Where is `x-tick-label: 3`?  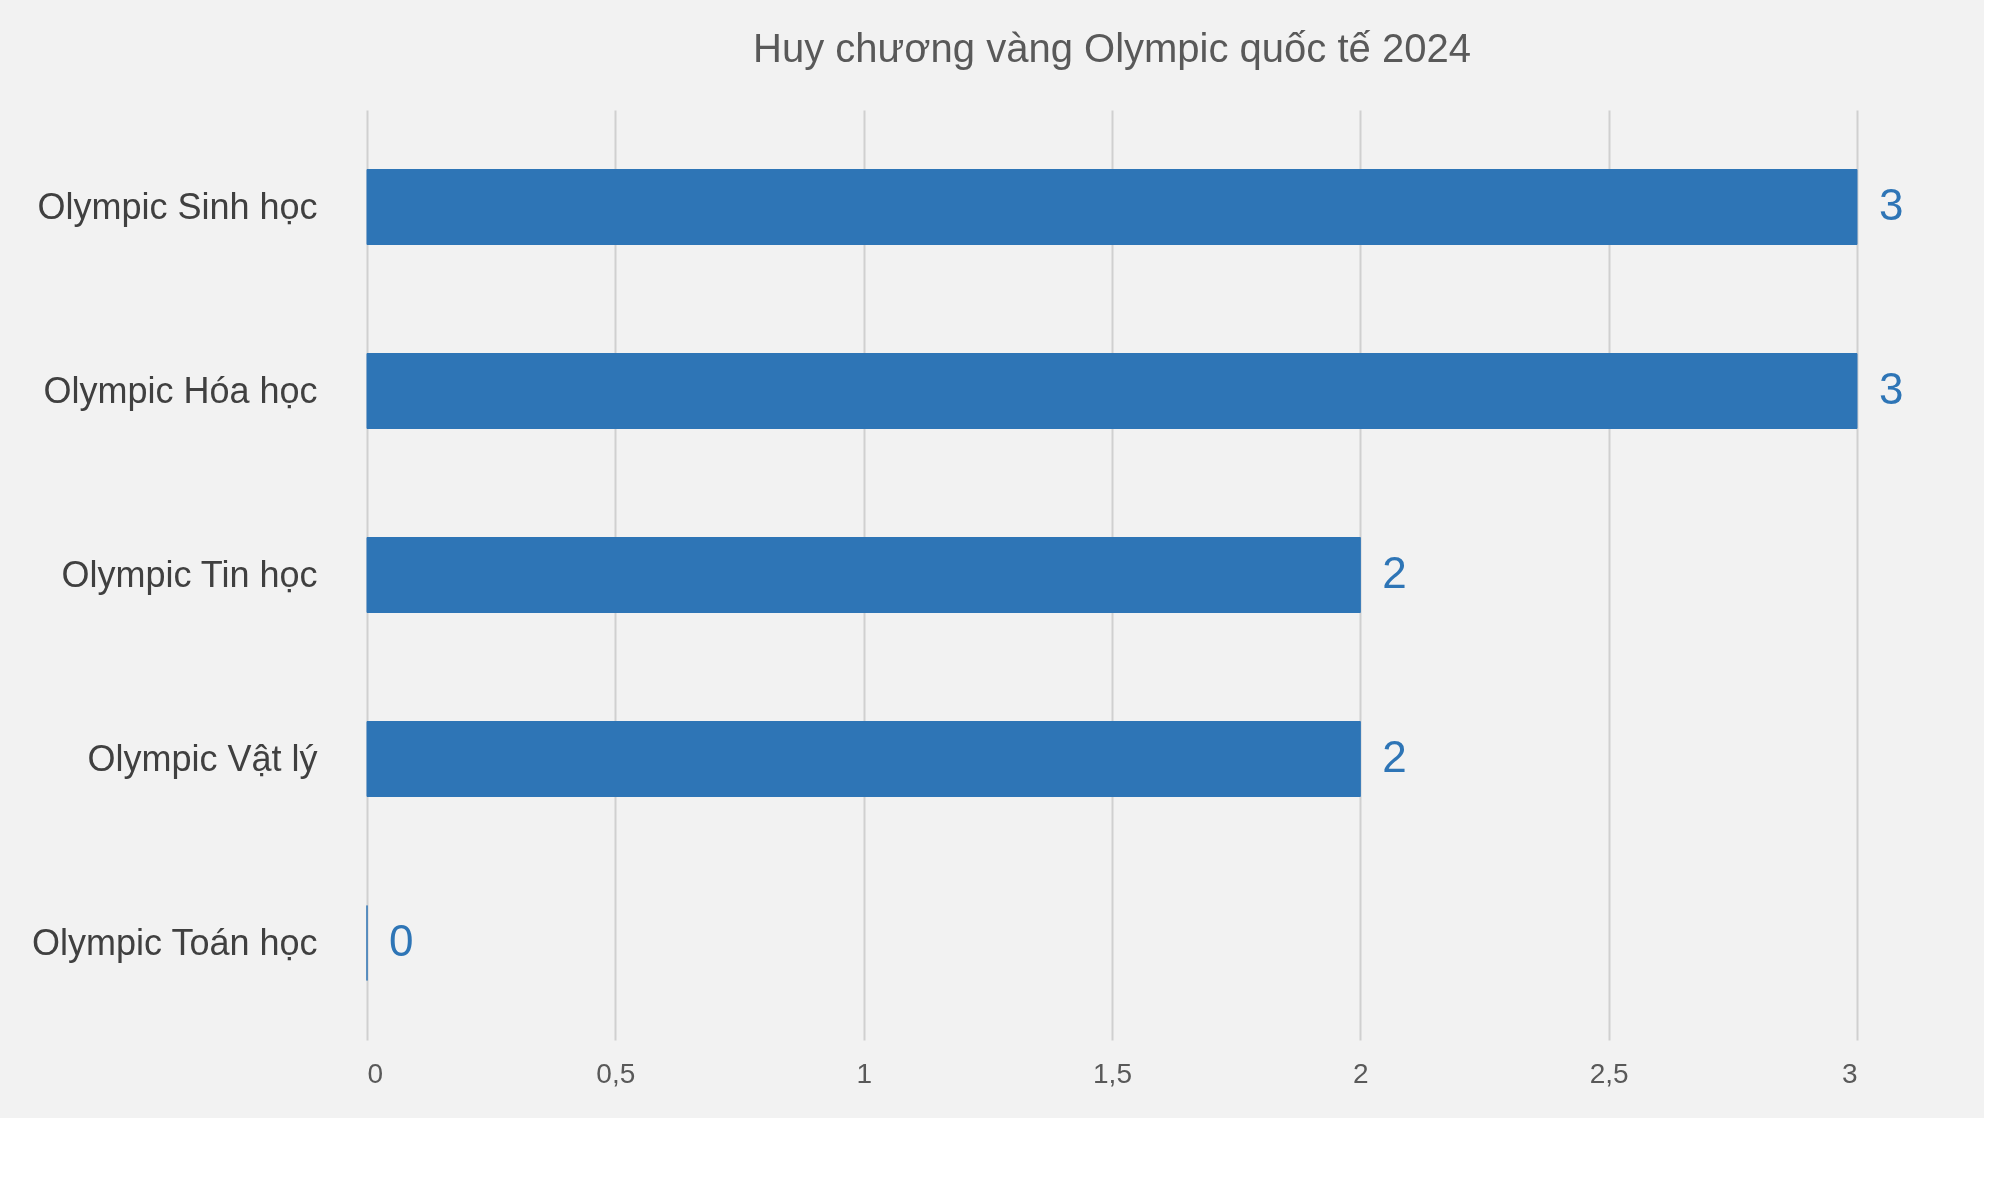
x-tick-label: 3 is located at coordinates (1849, 1073).